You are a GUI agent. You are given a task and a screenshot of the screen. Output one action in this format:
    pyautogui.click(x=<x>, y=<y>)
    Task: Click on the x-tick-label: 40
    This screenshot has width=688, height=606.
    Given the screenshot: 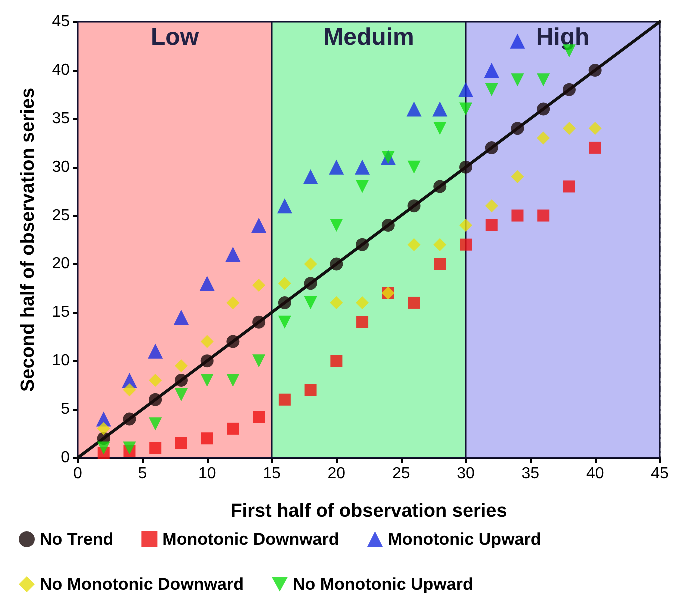 What is the action you would take?
    pyautogui.click(x=595, y=474)
    